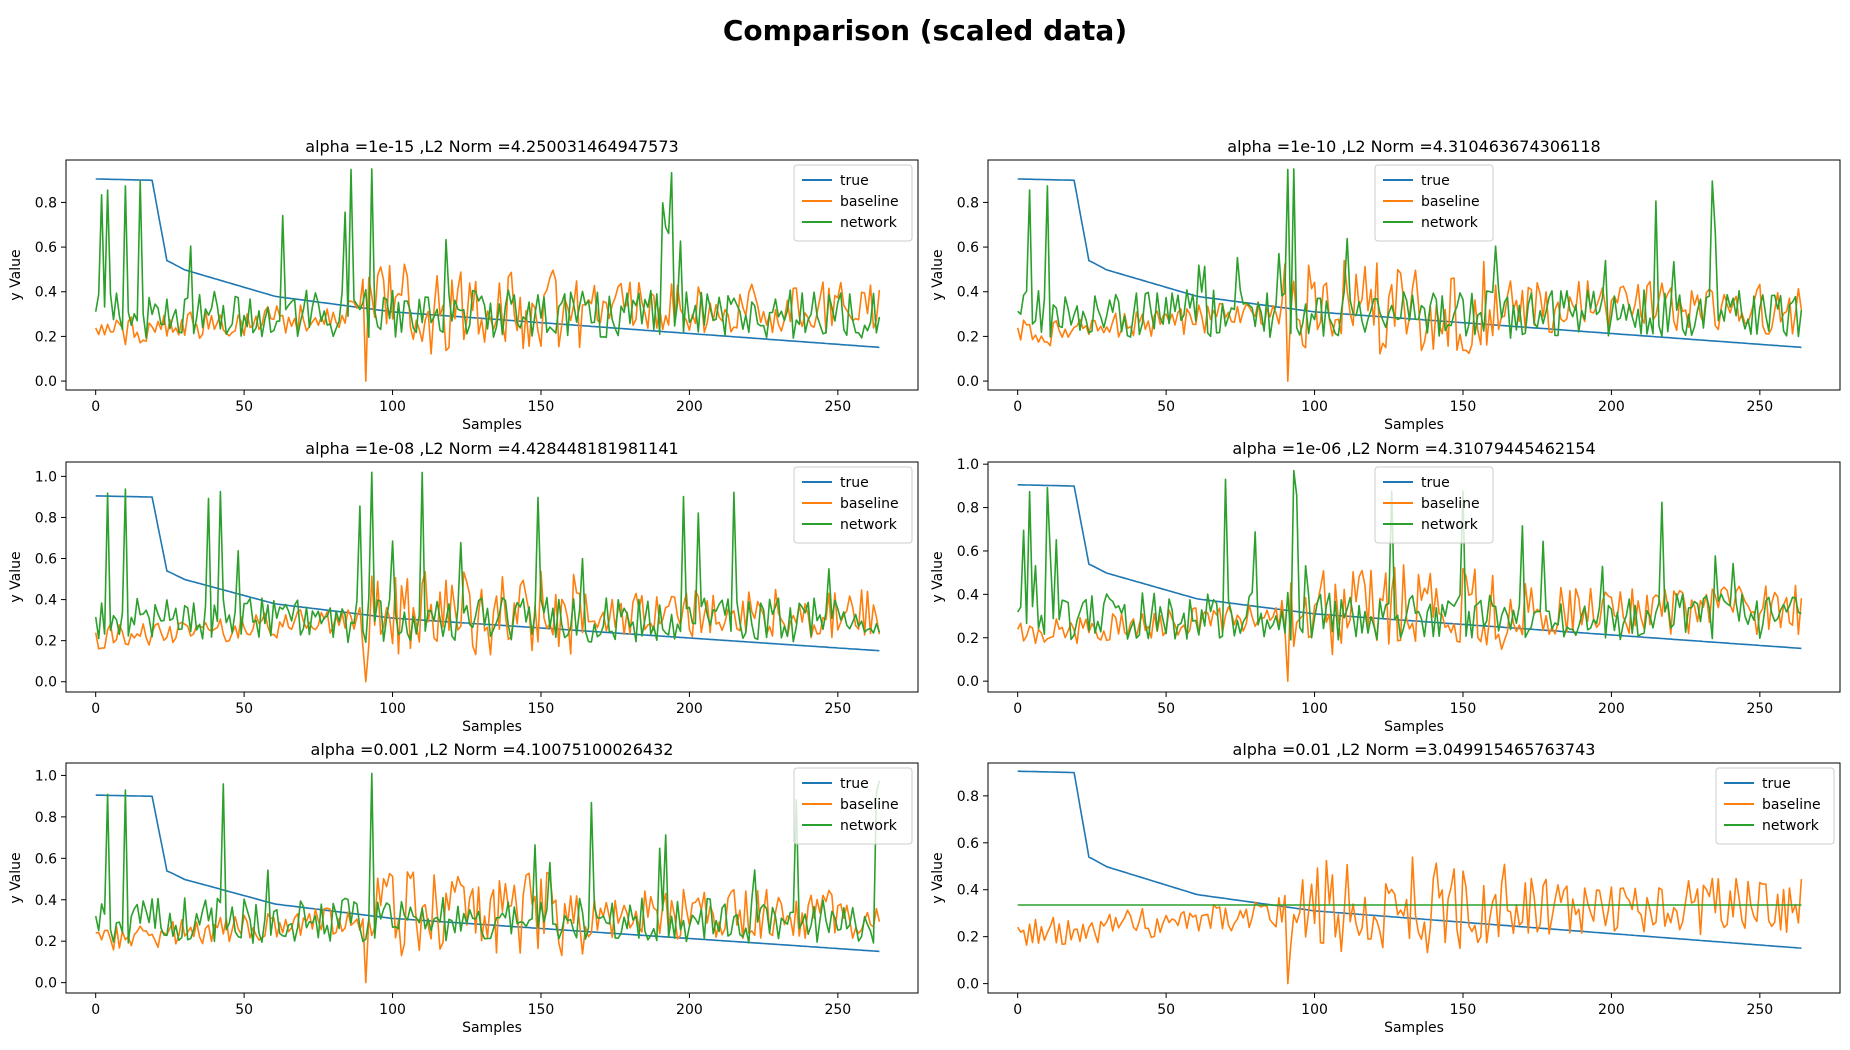  Describe the element at coordinates (492, 749) in the screenshot. I see `subplot-title: alpha =0.001 ,L2 Norm =4.10075100026432` at that location.